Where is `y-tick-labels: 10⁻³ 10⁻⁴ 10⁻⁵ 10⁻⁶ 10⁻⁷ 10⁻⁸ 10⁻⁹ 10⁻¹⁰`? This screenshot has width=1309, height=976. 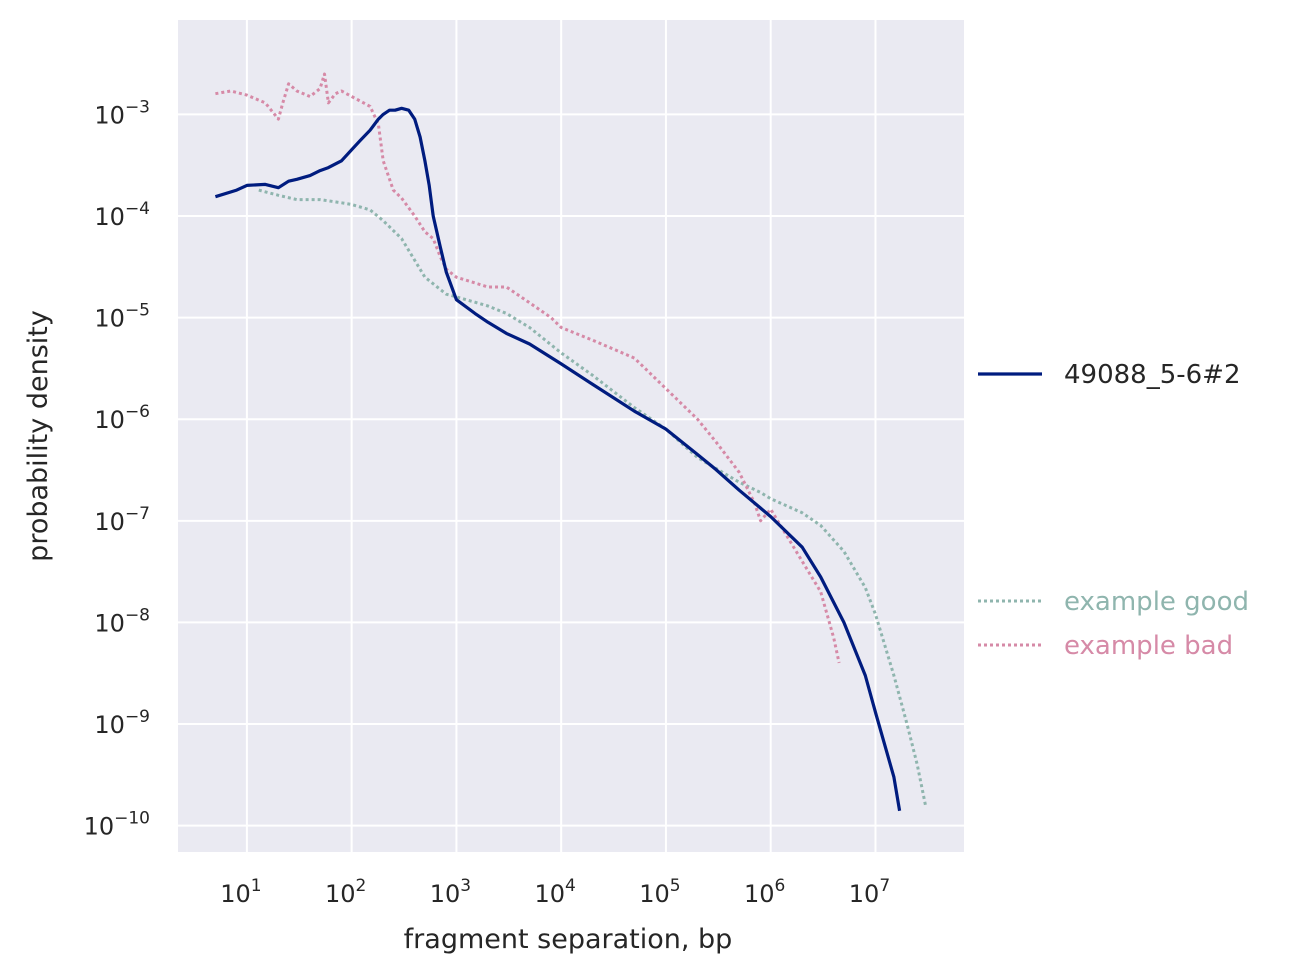
y-tick-labels: 10⁻³ 10⁻⁴ 10⁻⁵ 10⁻⁶ 10⁻⁷ 10⁻⁸ 10⁻⁹ 10⁻¹⁰ is located at coordinates (117, 468).